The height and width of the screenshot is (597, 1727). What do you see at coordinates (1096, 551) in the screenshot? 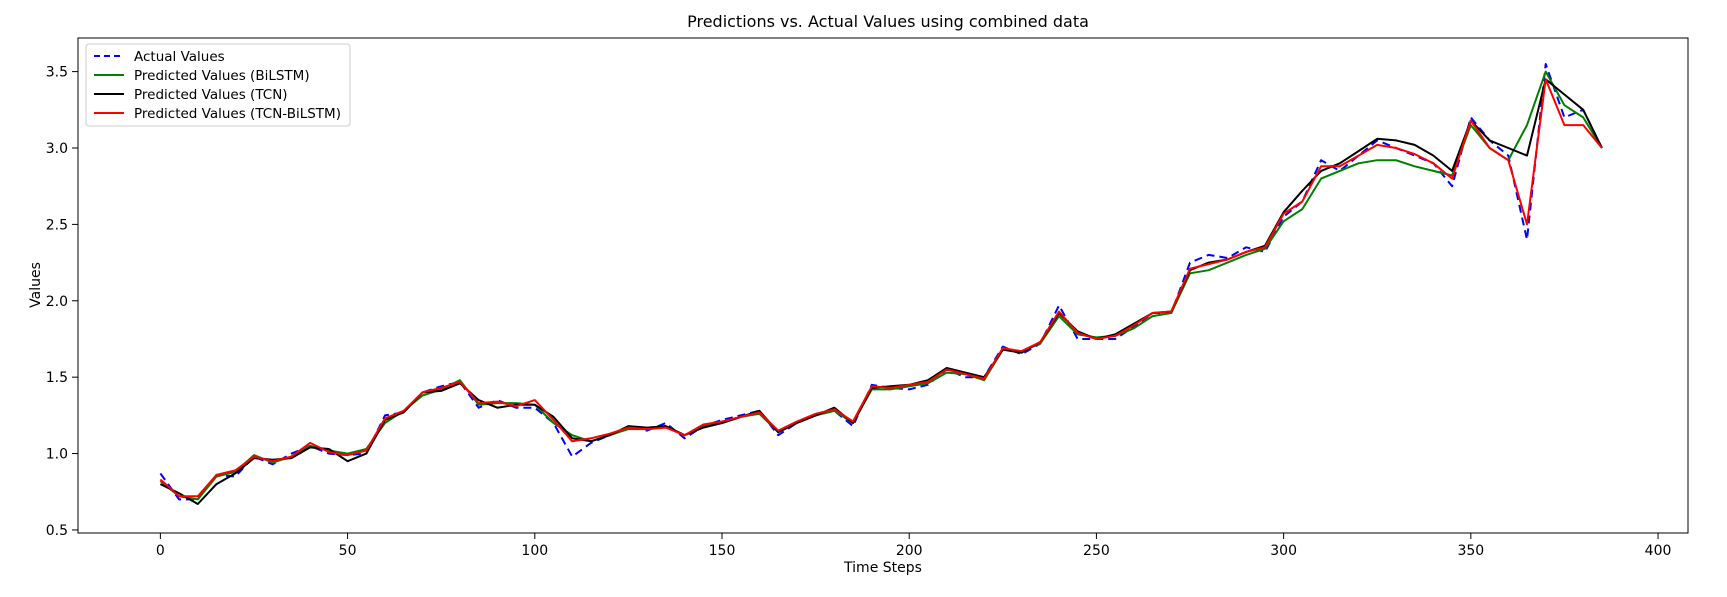
I see `x-tick-label: 250` at bounding box center [1096, 551].